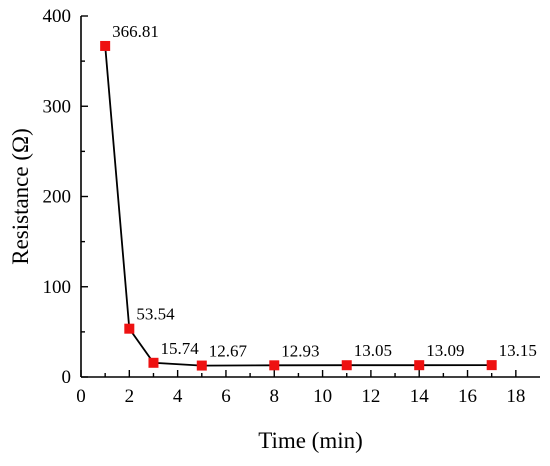 The width and height of the screenshot is (550, 466). Describe the element at coordinates (130, 396) in the screenshot. I see `x-tick-label: 2` at that location.